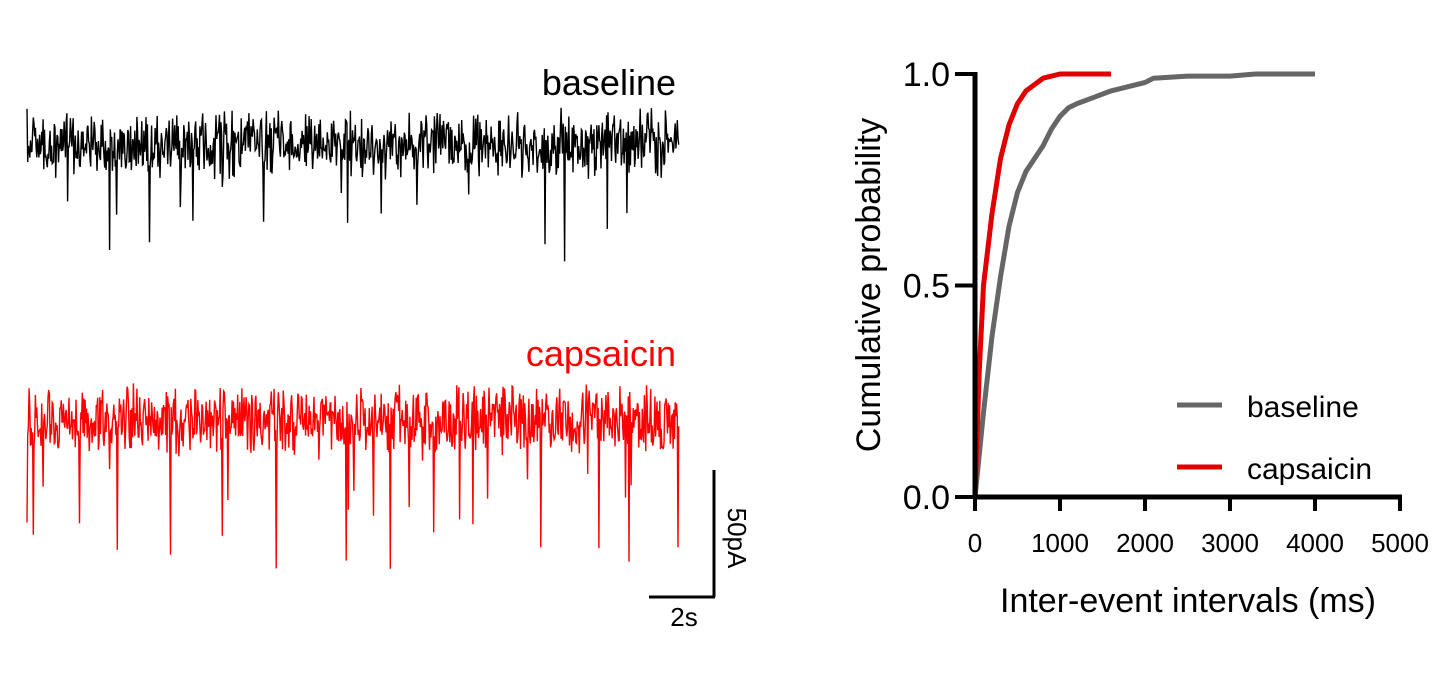 The width and height of the screenshot is (1454, 683). Describe the element at coordinates (926, 287) in the screenshot. I see `y-tick-label-0.5: 0.5` at that location.